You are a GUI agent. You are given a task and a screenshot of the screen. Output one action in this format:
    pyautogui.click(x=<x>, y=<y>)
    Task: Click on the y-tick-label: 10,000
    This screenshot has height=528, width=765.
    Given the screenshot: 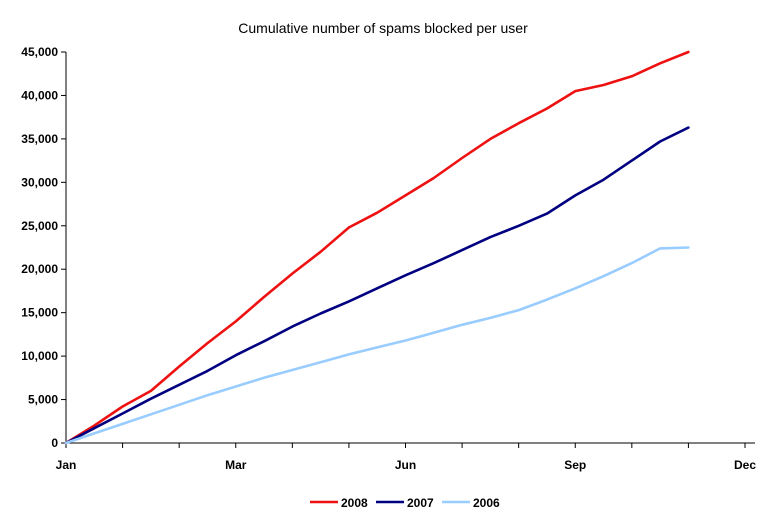 What is the action you would take?
    pyautogui.click(x=39, y=356)
    